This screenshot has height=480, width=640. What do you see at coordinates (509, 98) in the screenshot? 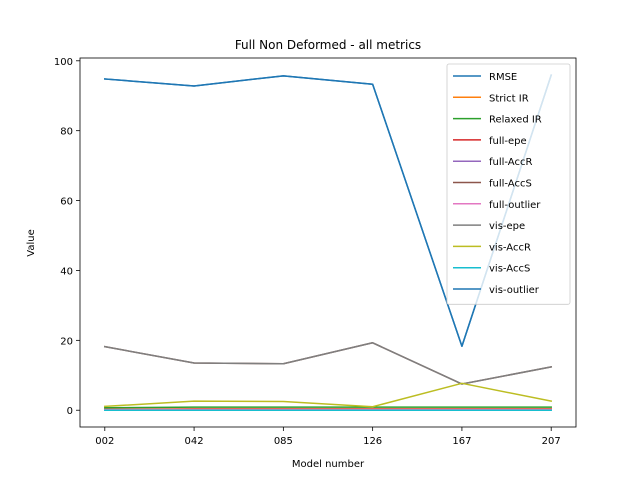
I see `legend-entry: Strict IR` at bounding box center [509, 98].